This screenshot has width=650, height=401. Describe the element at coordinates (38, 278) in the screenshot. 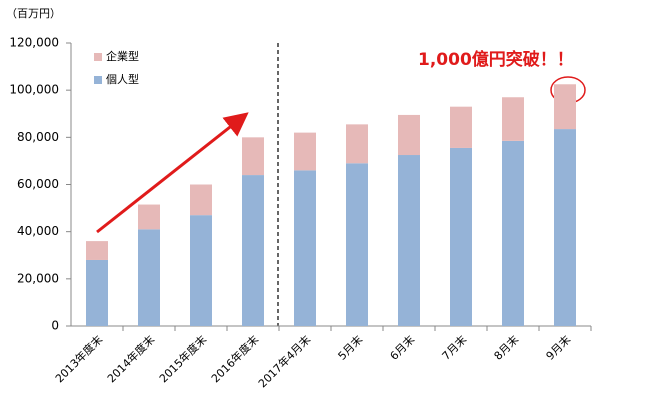

I see `y-tick-label: 20,000` at that location.